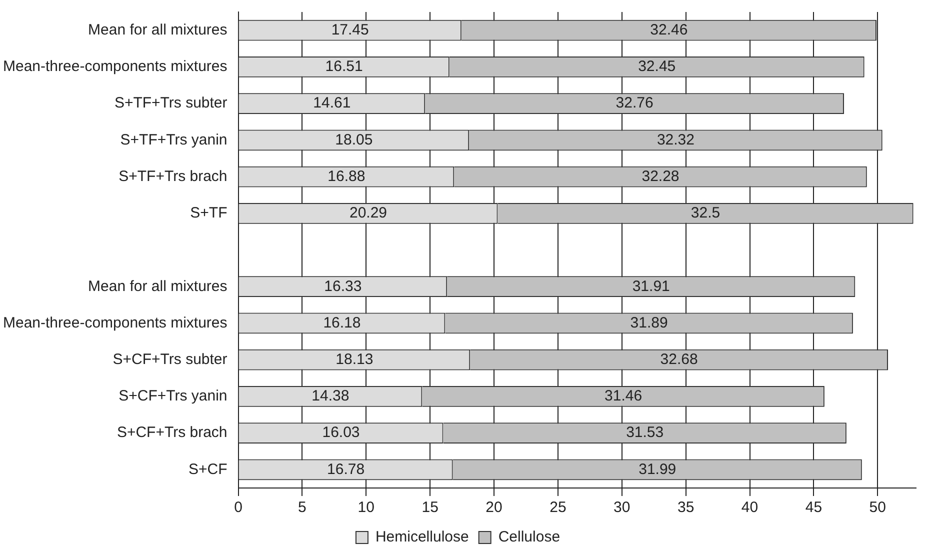 The image size is (931, 555). What do you see at coordinates (331, 396) in the screenshot?
I see `data-label: 14.38` at bounding box center [331, 396].